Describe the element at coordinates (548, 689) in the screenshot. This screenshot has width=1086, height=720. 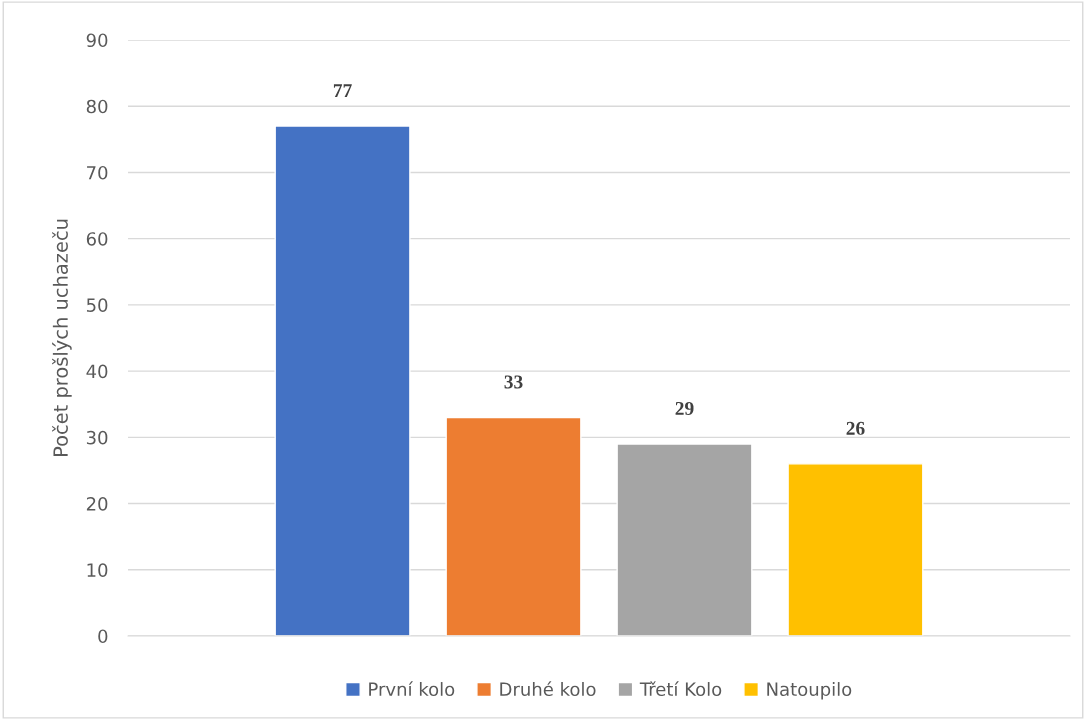
I see `legend-label: Druhé kolo` at that location.